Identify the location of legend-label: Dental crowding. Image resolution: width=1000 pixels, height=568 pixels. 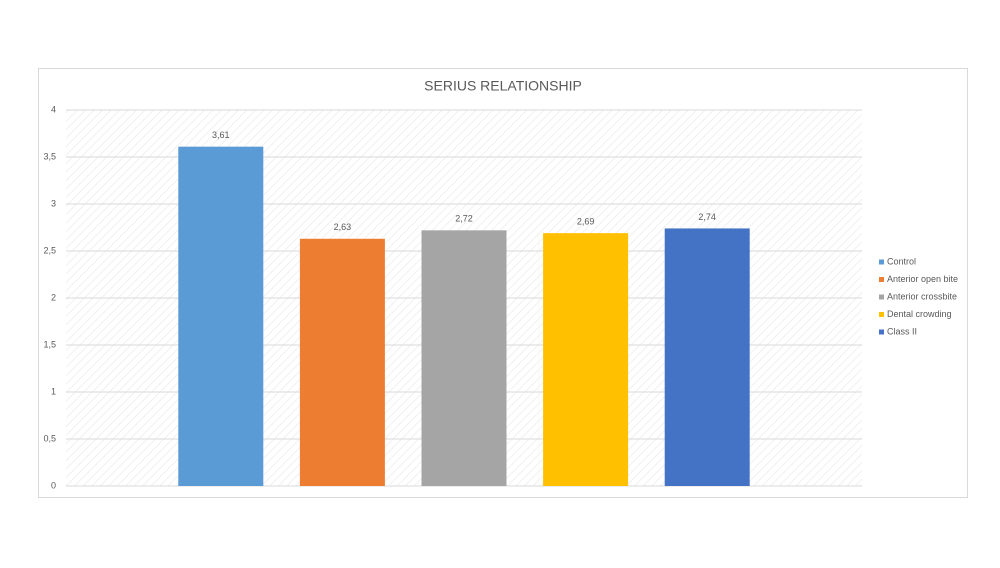
(919, 314).